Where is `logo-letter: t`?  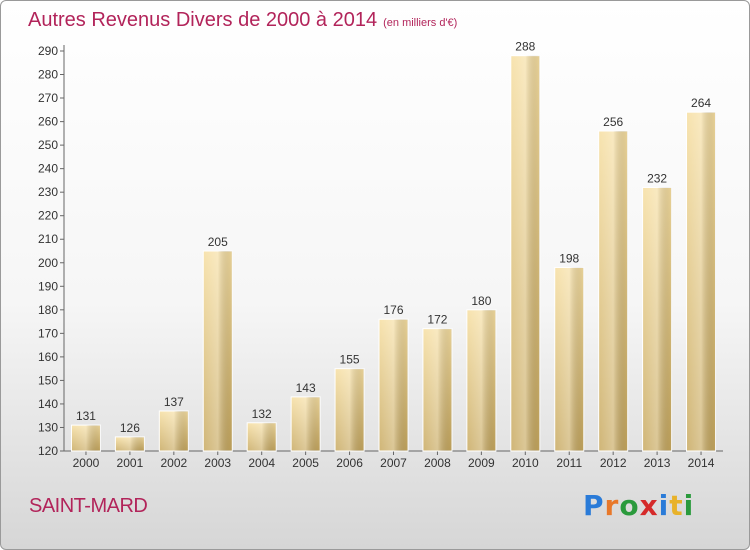
logo-letter: t is located at coordinates (676, 505).